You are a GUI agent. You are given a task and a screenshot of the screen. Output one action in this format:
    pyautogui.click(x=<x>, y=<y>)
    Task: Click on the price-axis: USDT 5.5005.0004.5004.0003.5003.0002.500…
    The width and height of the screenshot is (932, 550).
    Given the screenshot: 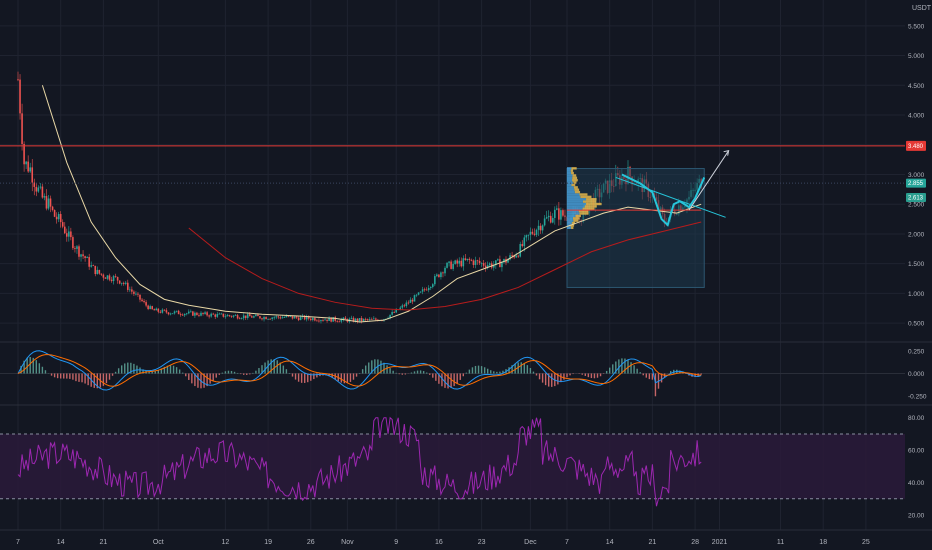 What is the action you would take?
    pyautogui.click(x=919, y=166)
    